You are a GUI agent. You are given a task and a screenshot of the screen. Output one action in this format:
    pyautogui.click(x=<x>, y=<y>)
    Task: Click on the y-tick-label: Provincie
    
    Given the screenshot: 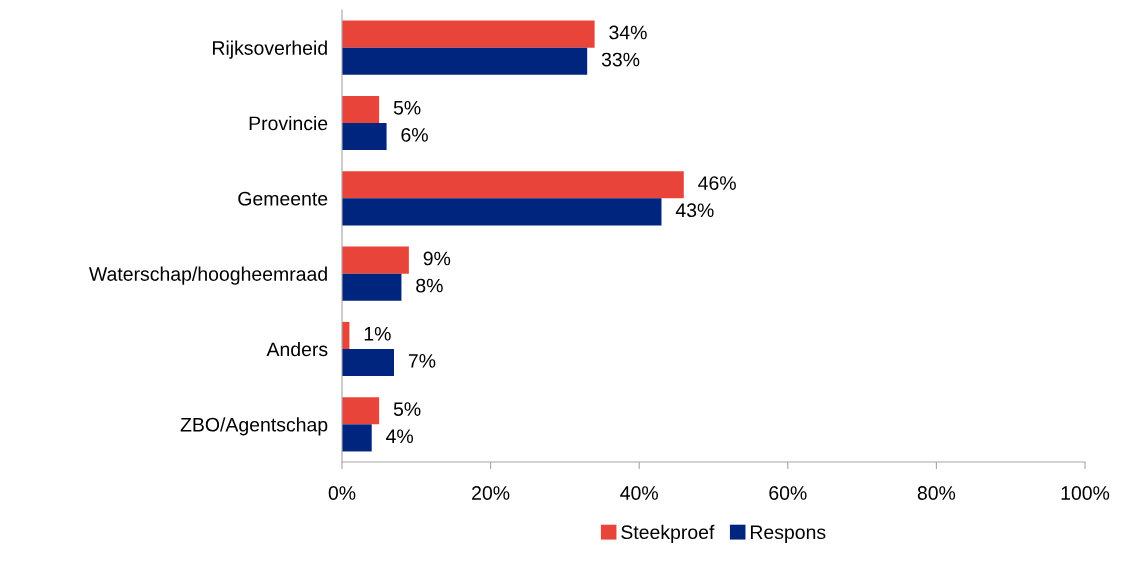 What is the action you would take?
    pyautogui.click(x=288, y=123)
    